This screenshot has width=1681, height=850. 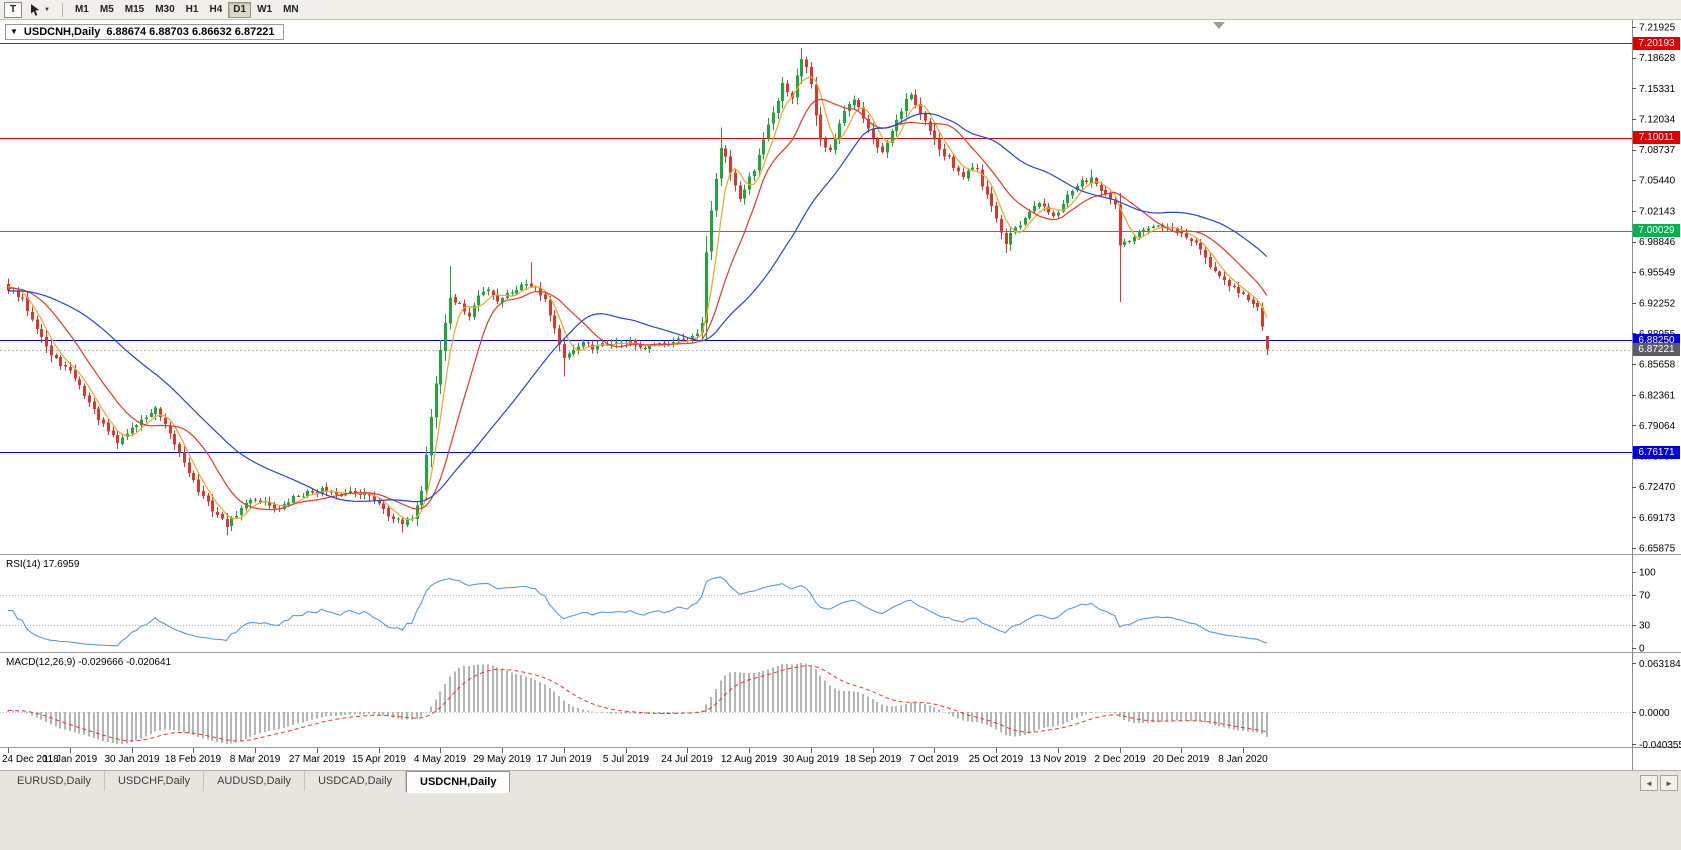 I want to click on date-axis-label: 24 Jul 2019, so click(x=687, y=759).